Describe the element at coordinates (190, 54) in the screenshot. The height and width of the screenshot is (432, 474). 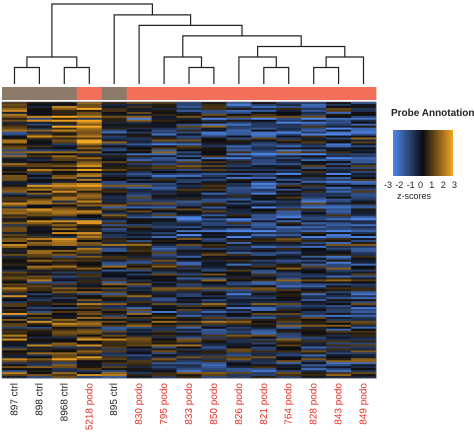
I see `dendrogram-branch` at that location.